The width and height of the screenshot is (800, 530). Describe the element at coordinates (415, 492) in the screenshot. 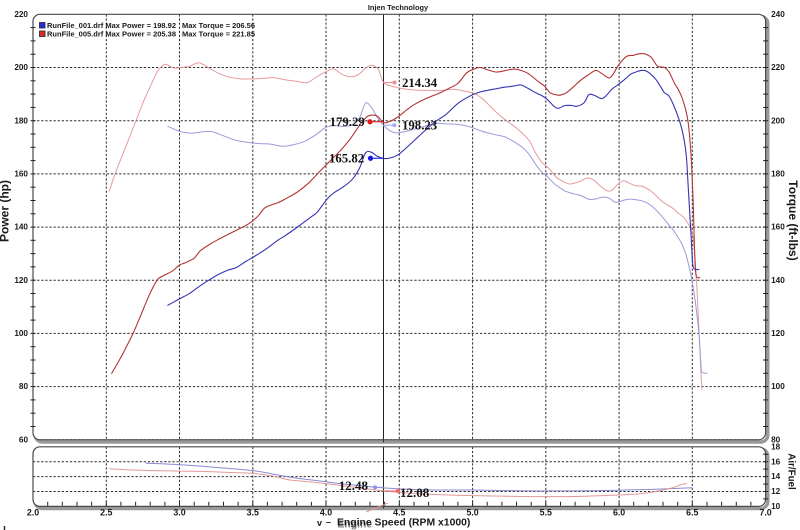

I see `svg-text: 12.08` at that location.